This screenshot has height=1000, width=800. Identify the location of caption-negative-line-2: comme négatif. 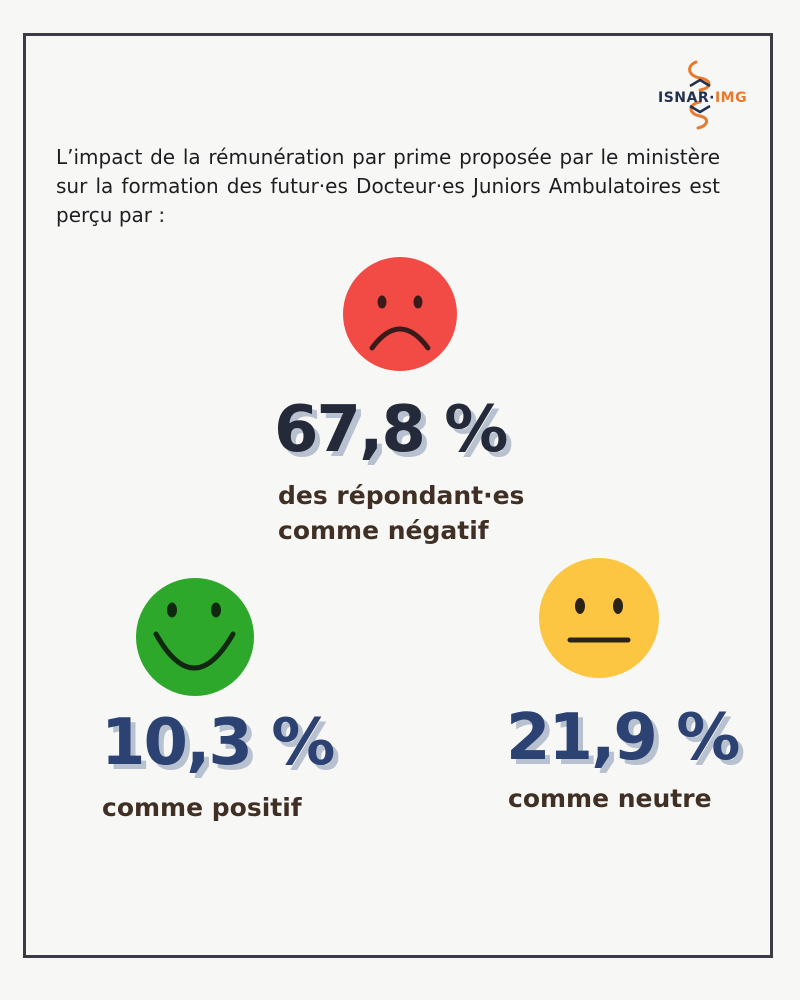
(383, 530).